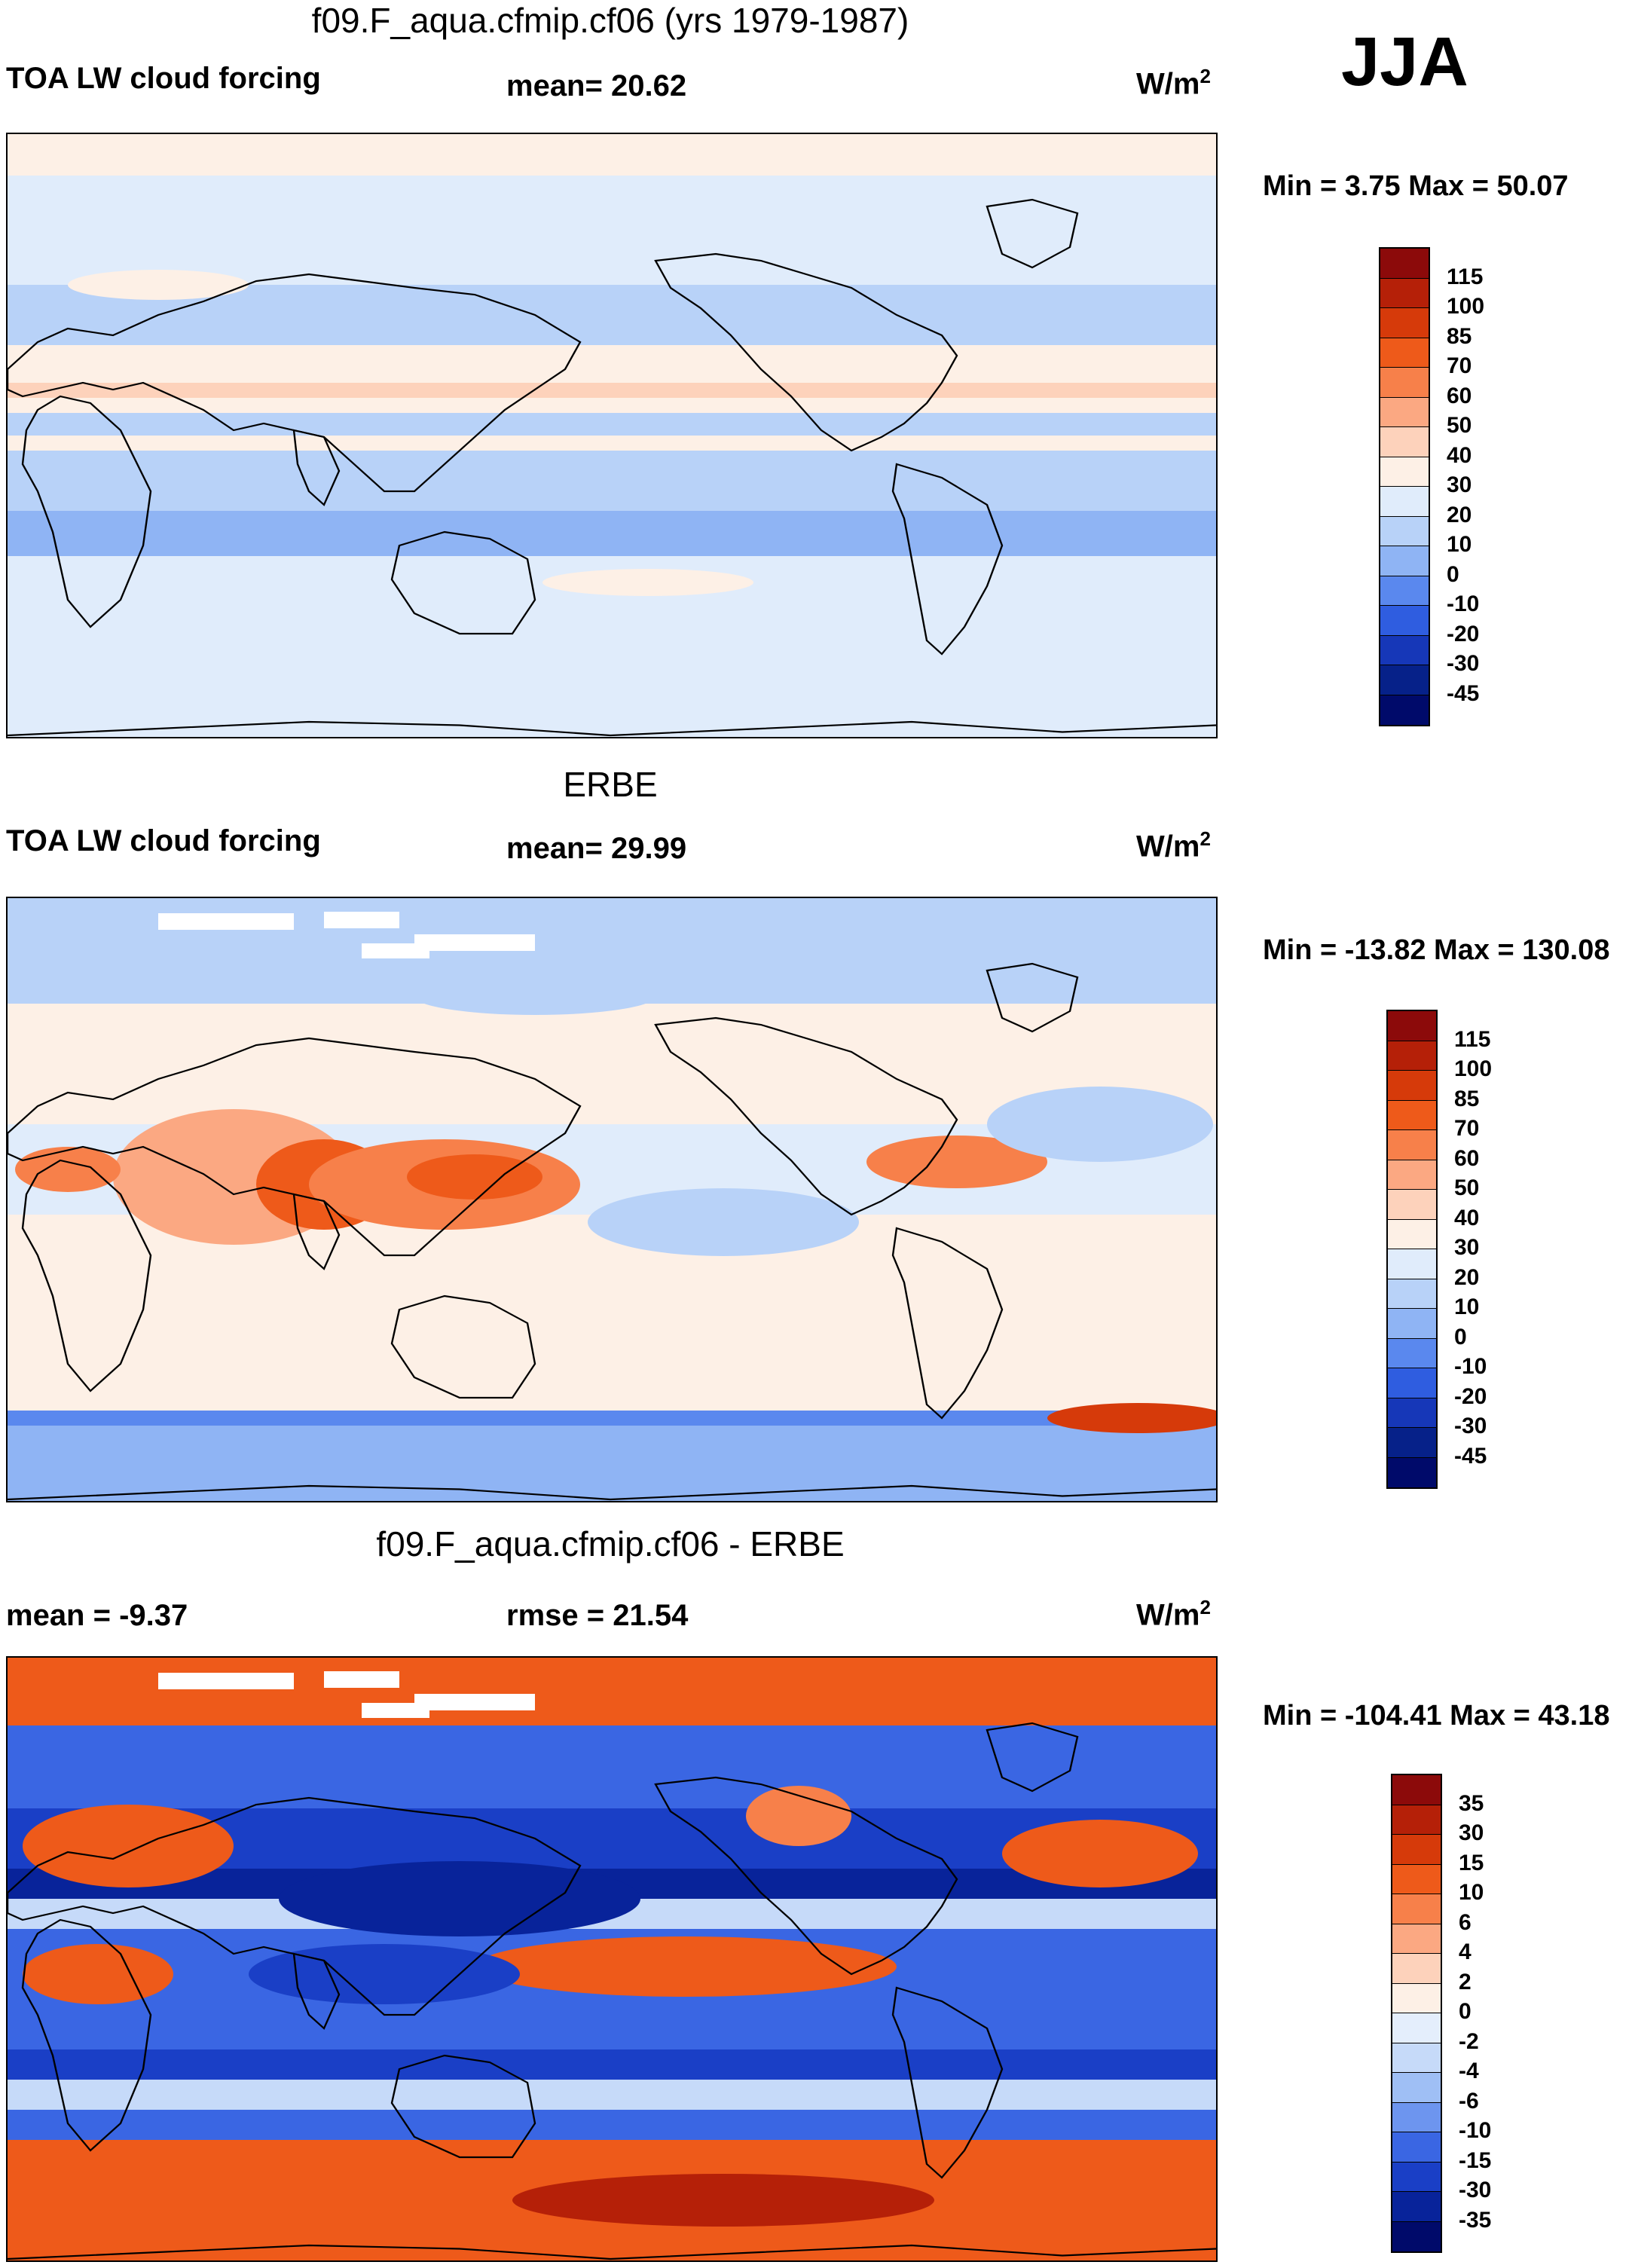 Image resolution: width=1635 pixels, height=2268 pixels. Describe the element at coordinates (1459, 425) in the screenshot. I see `colorbar-tick-label: 50` at that location.